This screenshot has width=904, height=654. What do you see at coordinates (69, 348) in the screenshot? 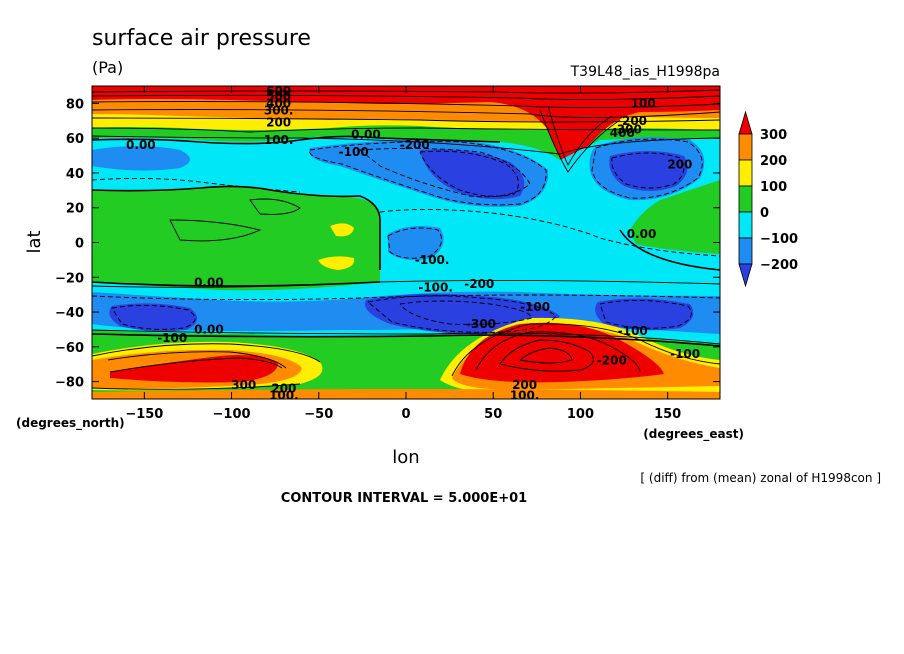
I see `y-tick-label: −60` at bounding box center [69, 348].